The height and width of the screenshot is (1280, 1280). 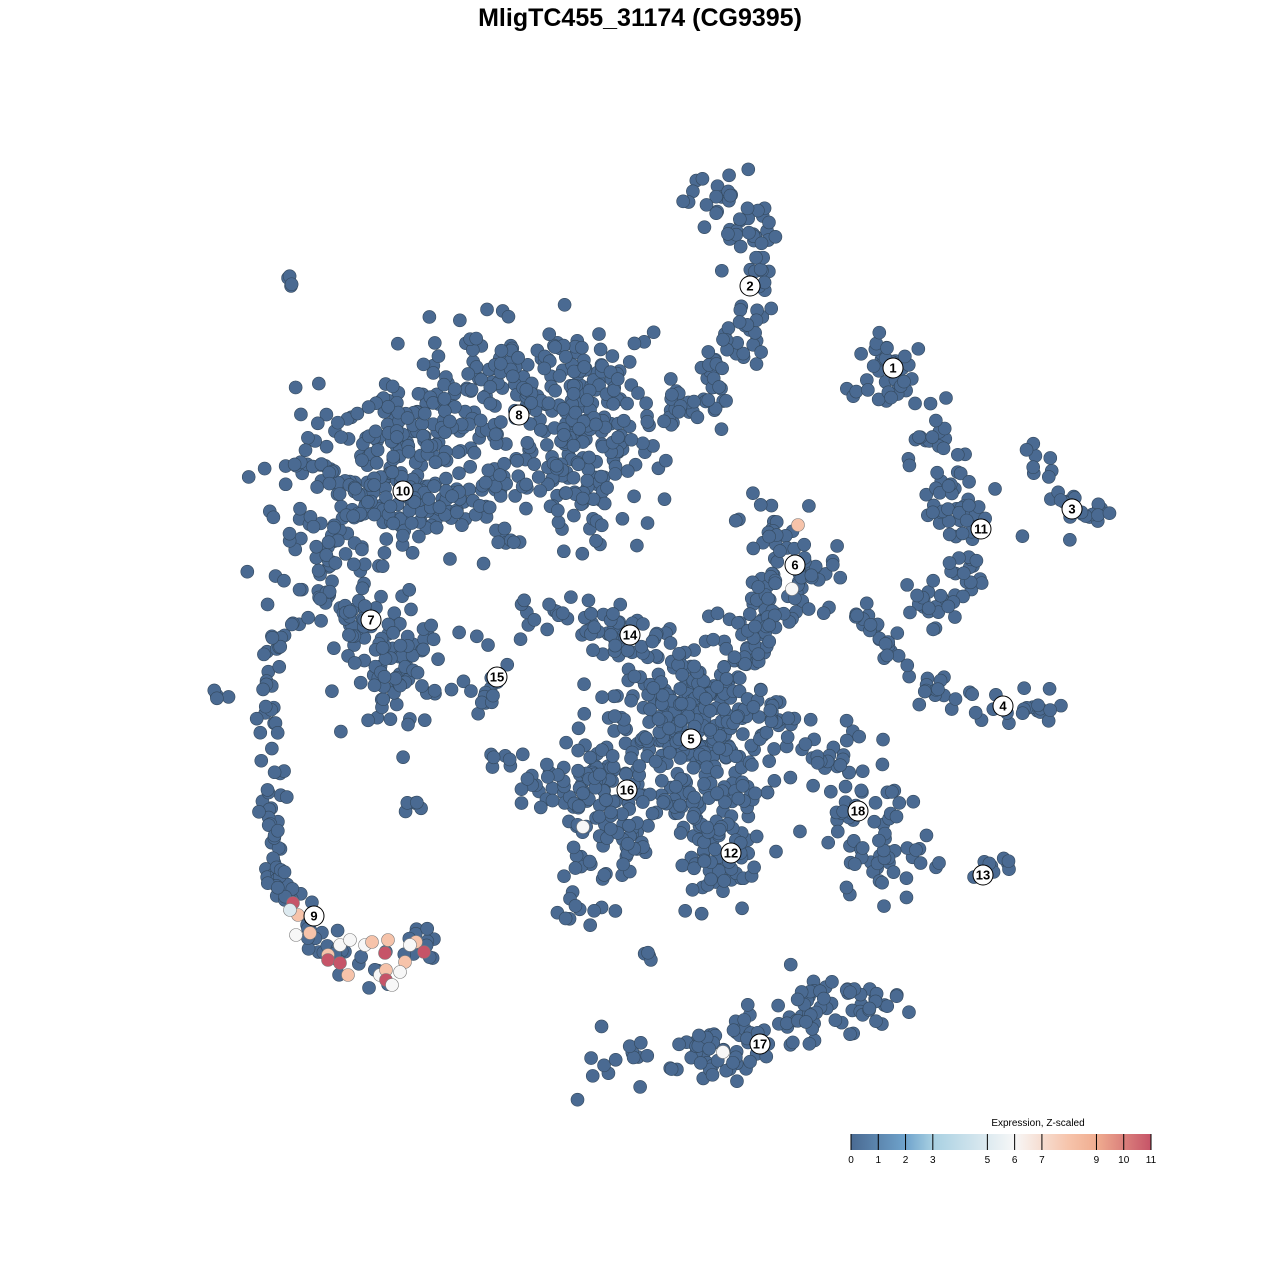 I want to click on legend-tick-label: 1, so click(x=878, y=1160).